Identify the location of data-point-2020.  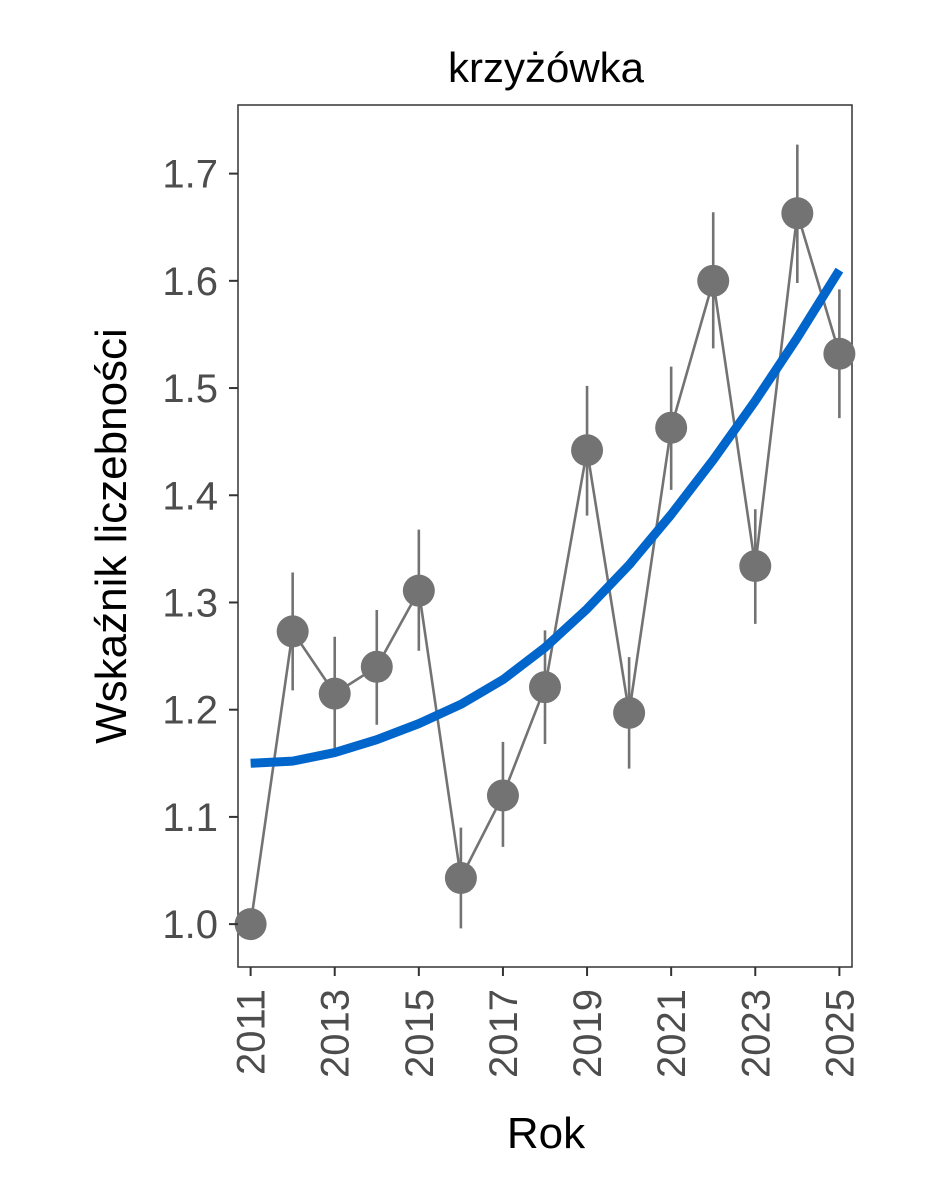
(629, 712).